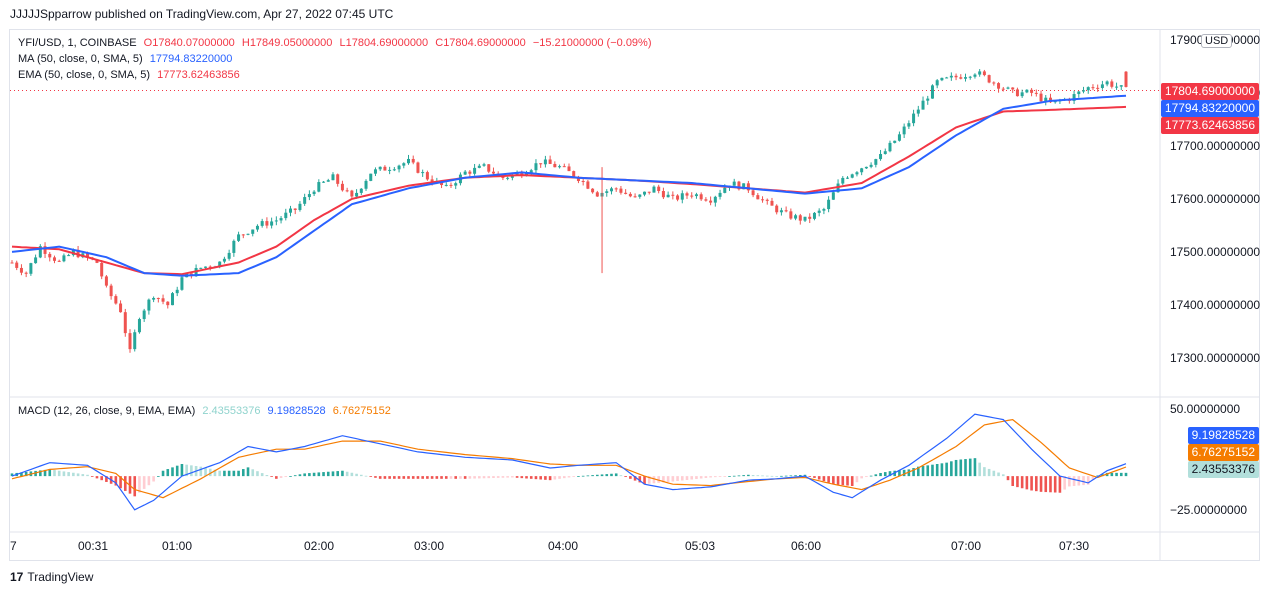 This screenshot has height=595, width=1280. Describe the element at coordinates (17, 577) in the screenshot. I see `tradingview-logo-icon: 17` at that location.